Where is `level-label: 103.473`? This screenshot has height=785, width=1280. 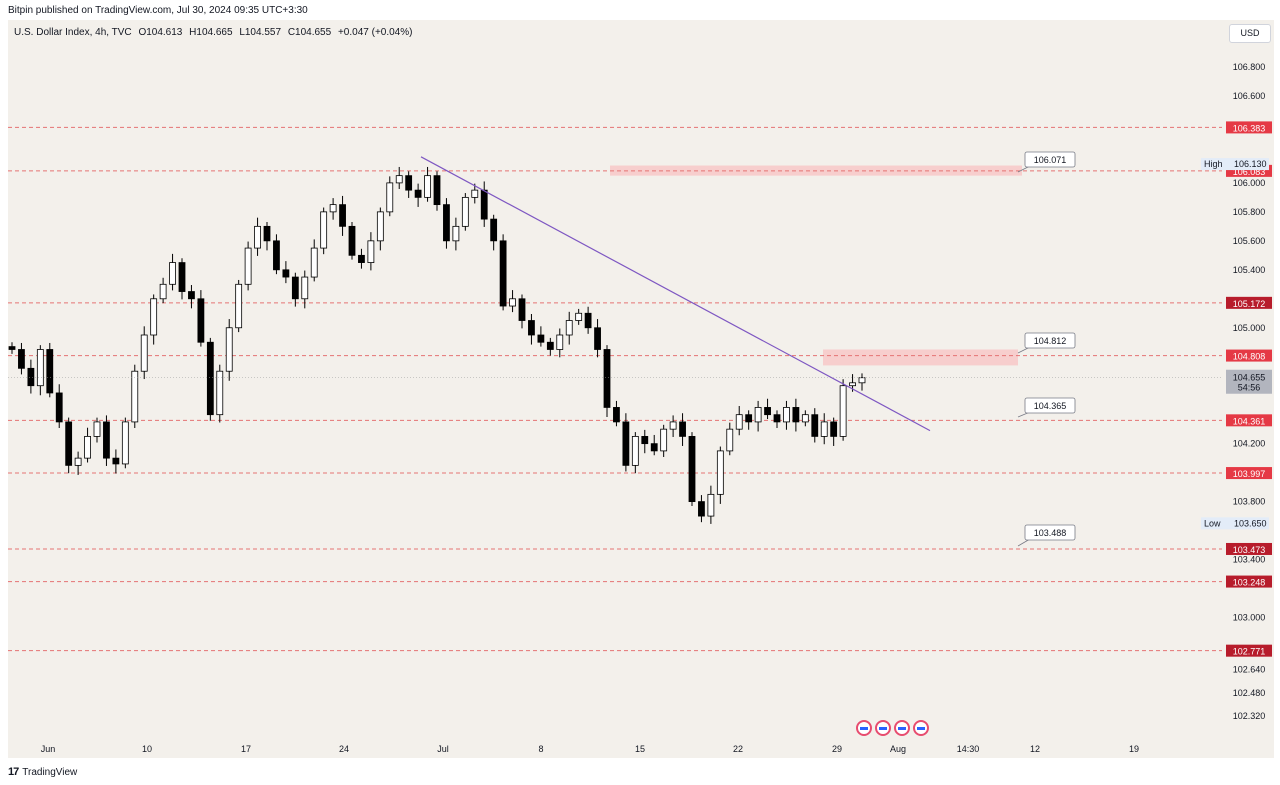 level-label: 103.473 is located at coordinates (1249, 550).